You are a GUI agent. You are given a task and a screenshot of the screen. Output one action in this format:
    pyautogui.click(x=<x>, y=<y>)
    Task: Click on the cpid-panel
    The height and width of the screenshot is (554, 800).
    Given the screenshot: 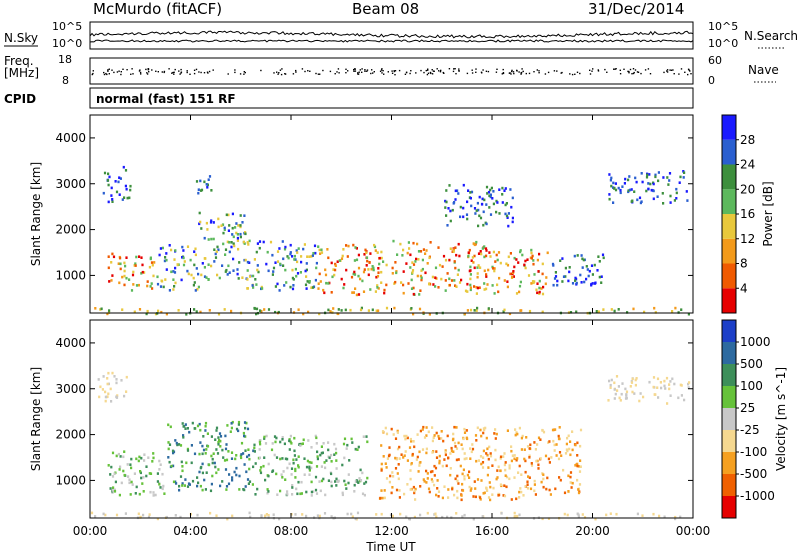 What is the action you would take?
    pyautogui.click(x=391, y=98)
    